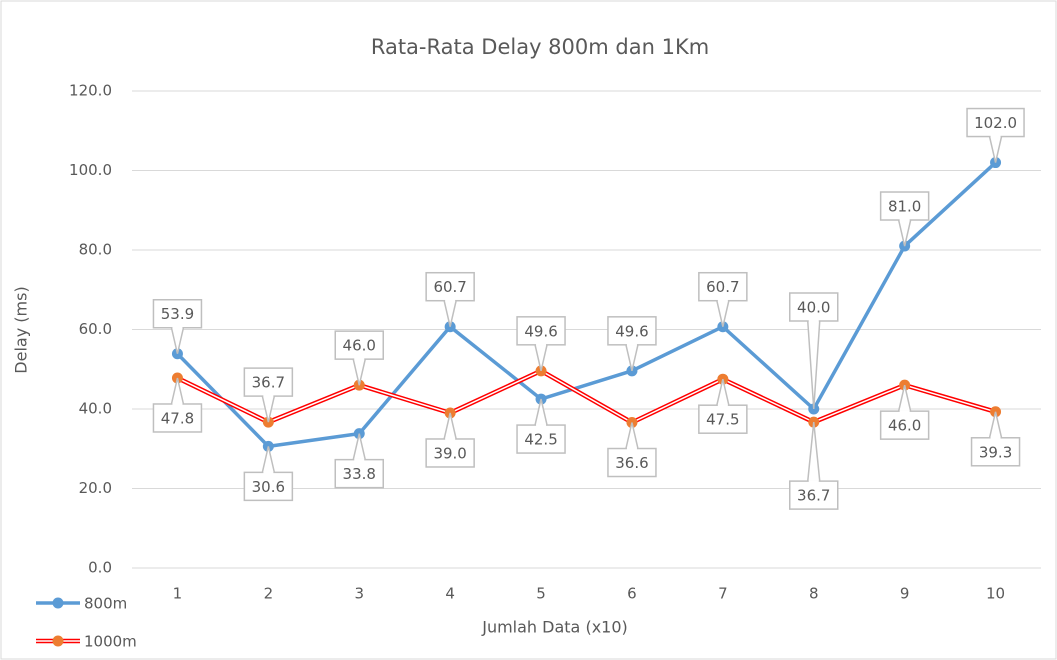  I want to click on x-tick-label: 2, so click(269, 594).